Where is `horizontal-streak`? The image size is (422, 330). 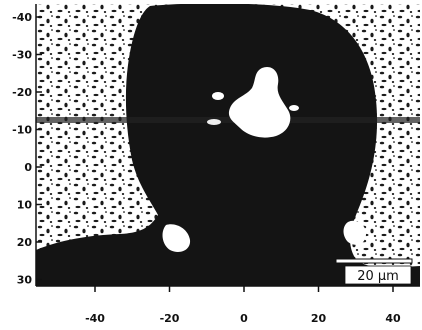
horizontal-streak is located at coordinates (228, 120).